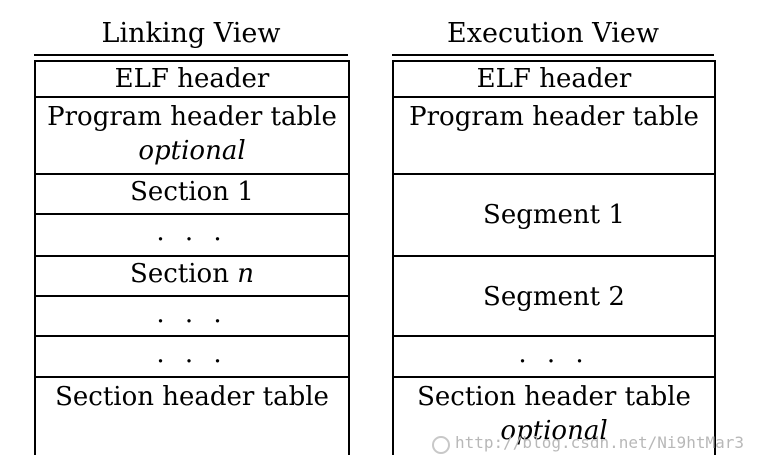  What do you see at coordinates (192, 314) in the screenshot?
I see `linking-ellipsis-2-label: . . .` at bounding box center [192, 314].